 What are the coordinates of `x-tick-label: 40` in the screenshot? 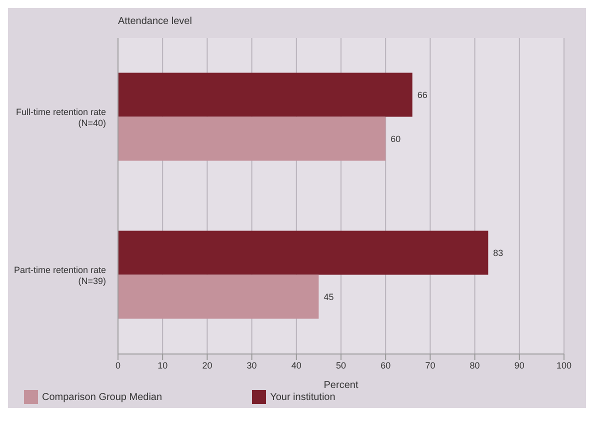 It's located at (296, 365).